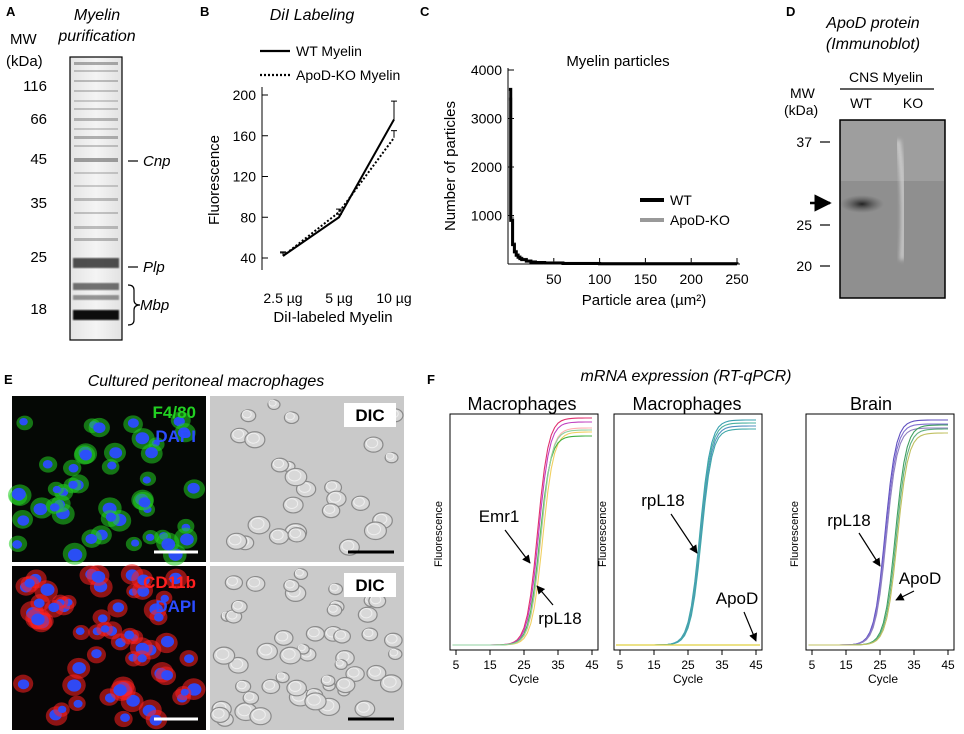 The width and height of the screenshot is (964, 734). What do you see at coordinates (795, 534) in the screenshot?
I see `qpcr-y-label: Fluorescence` at bounding box center [795, 534].